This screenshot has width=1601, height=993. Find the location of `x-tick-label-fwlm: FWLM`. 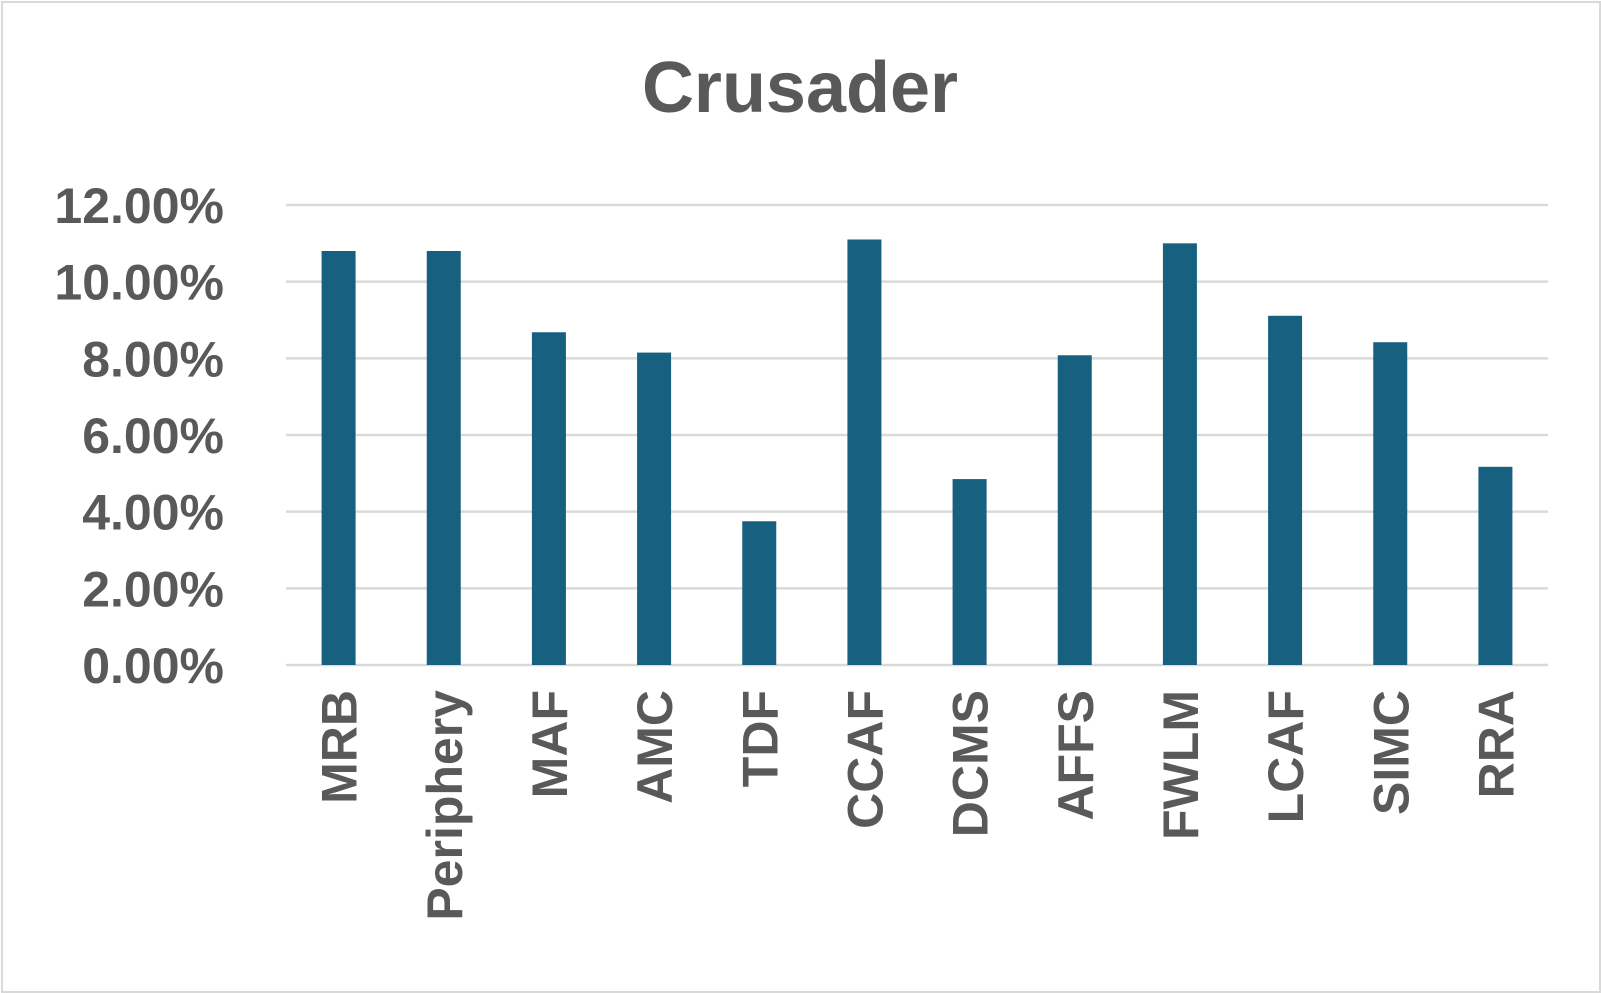

x-tick-label-fwlm: FWLM is located at coordinates (1181, 765).